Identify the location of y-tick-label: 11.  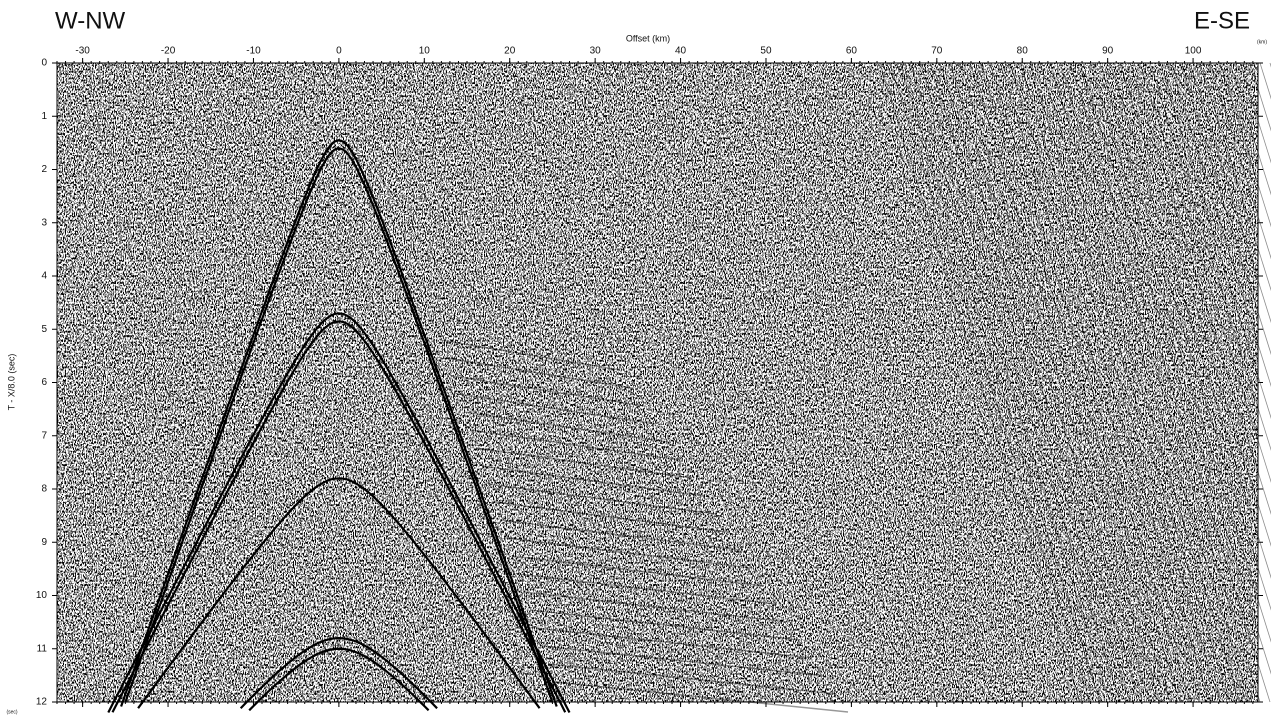
(42, 648).